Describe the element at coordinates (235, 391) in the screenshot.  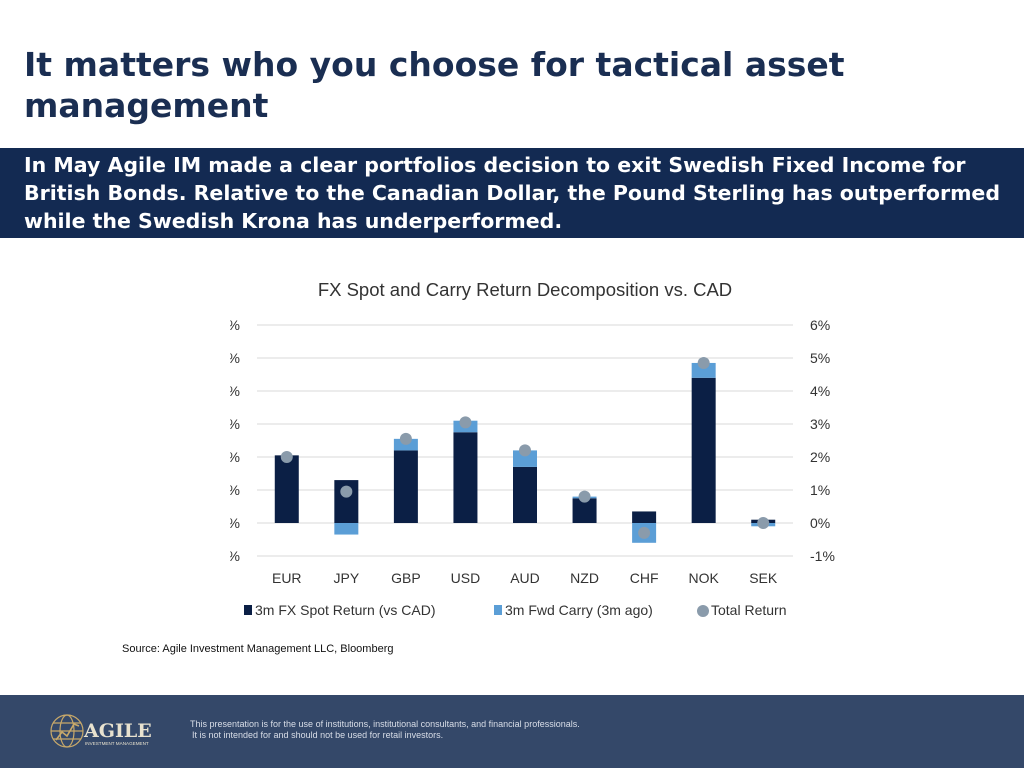
I see `y-tick-label-left: 4%` at that location.